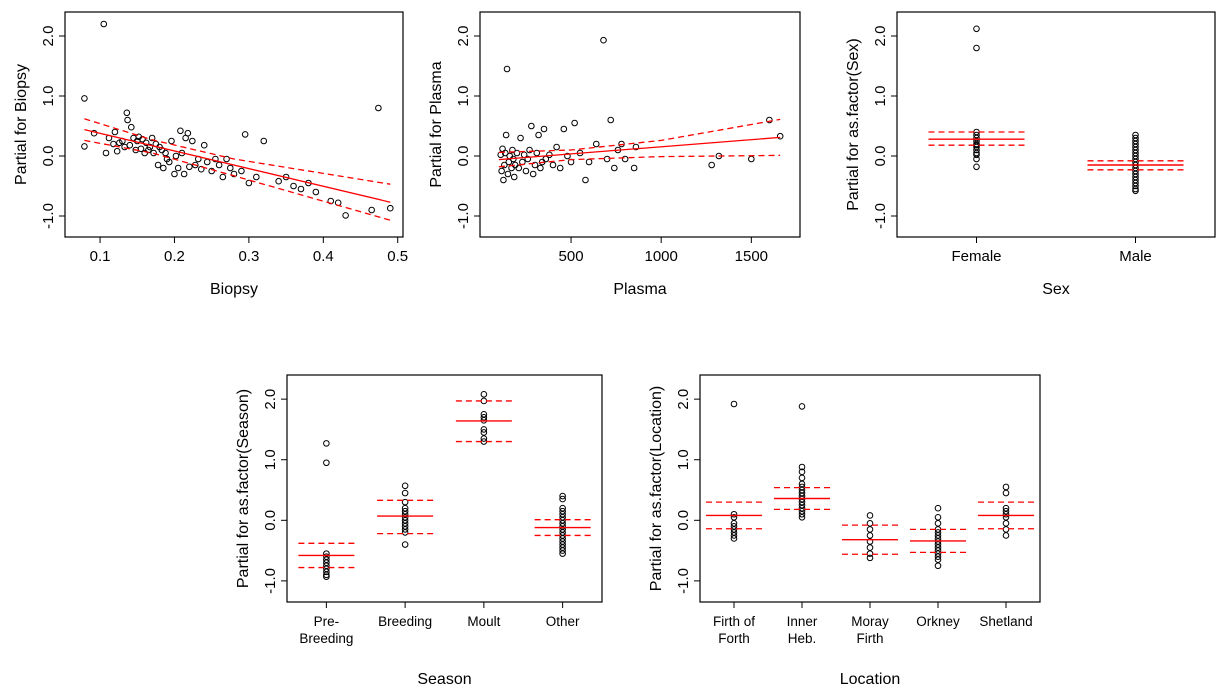  I want to click on x-tick-label: Female, so click(976, 256).